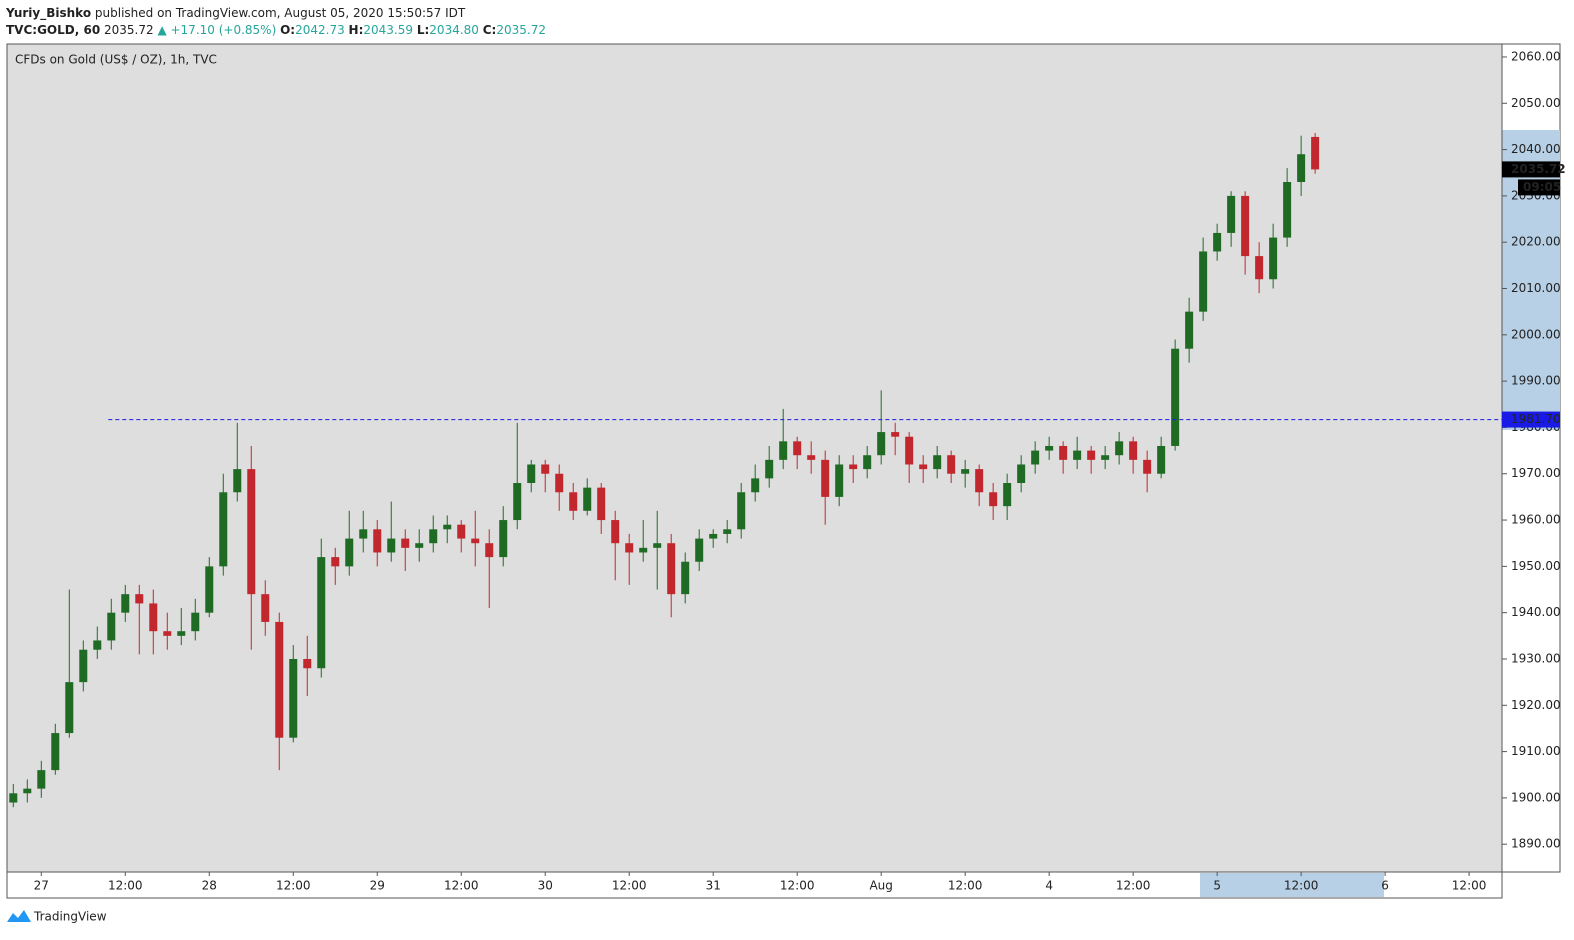  What do you see at coordinates (521, 30) in the screenshot?
I see `c: 2035.72` at bounding box center [521, 30].